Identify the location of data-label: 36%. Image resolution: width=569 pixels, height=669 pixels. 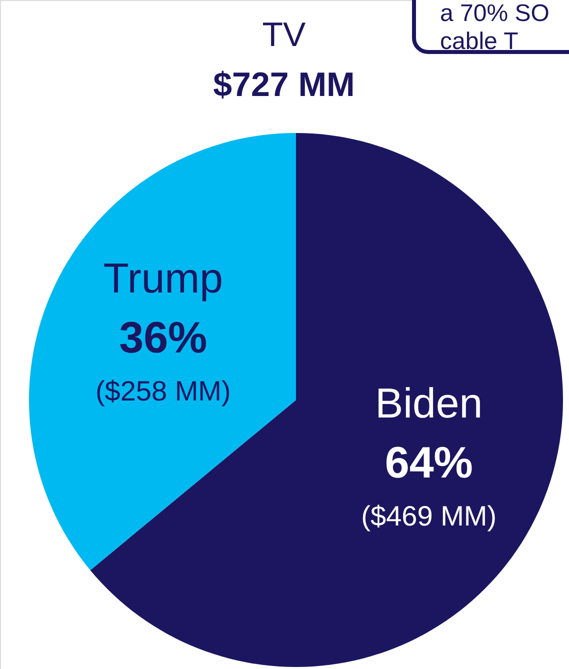
(163, 337).